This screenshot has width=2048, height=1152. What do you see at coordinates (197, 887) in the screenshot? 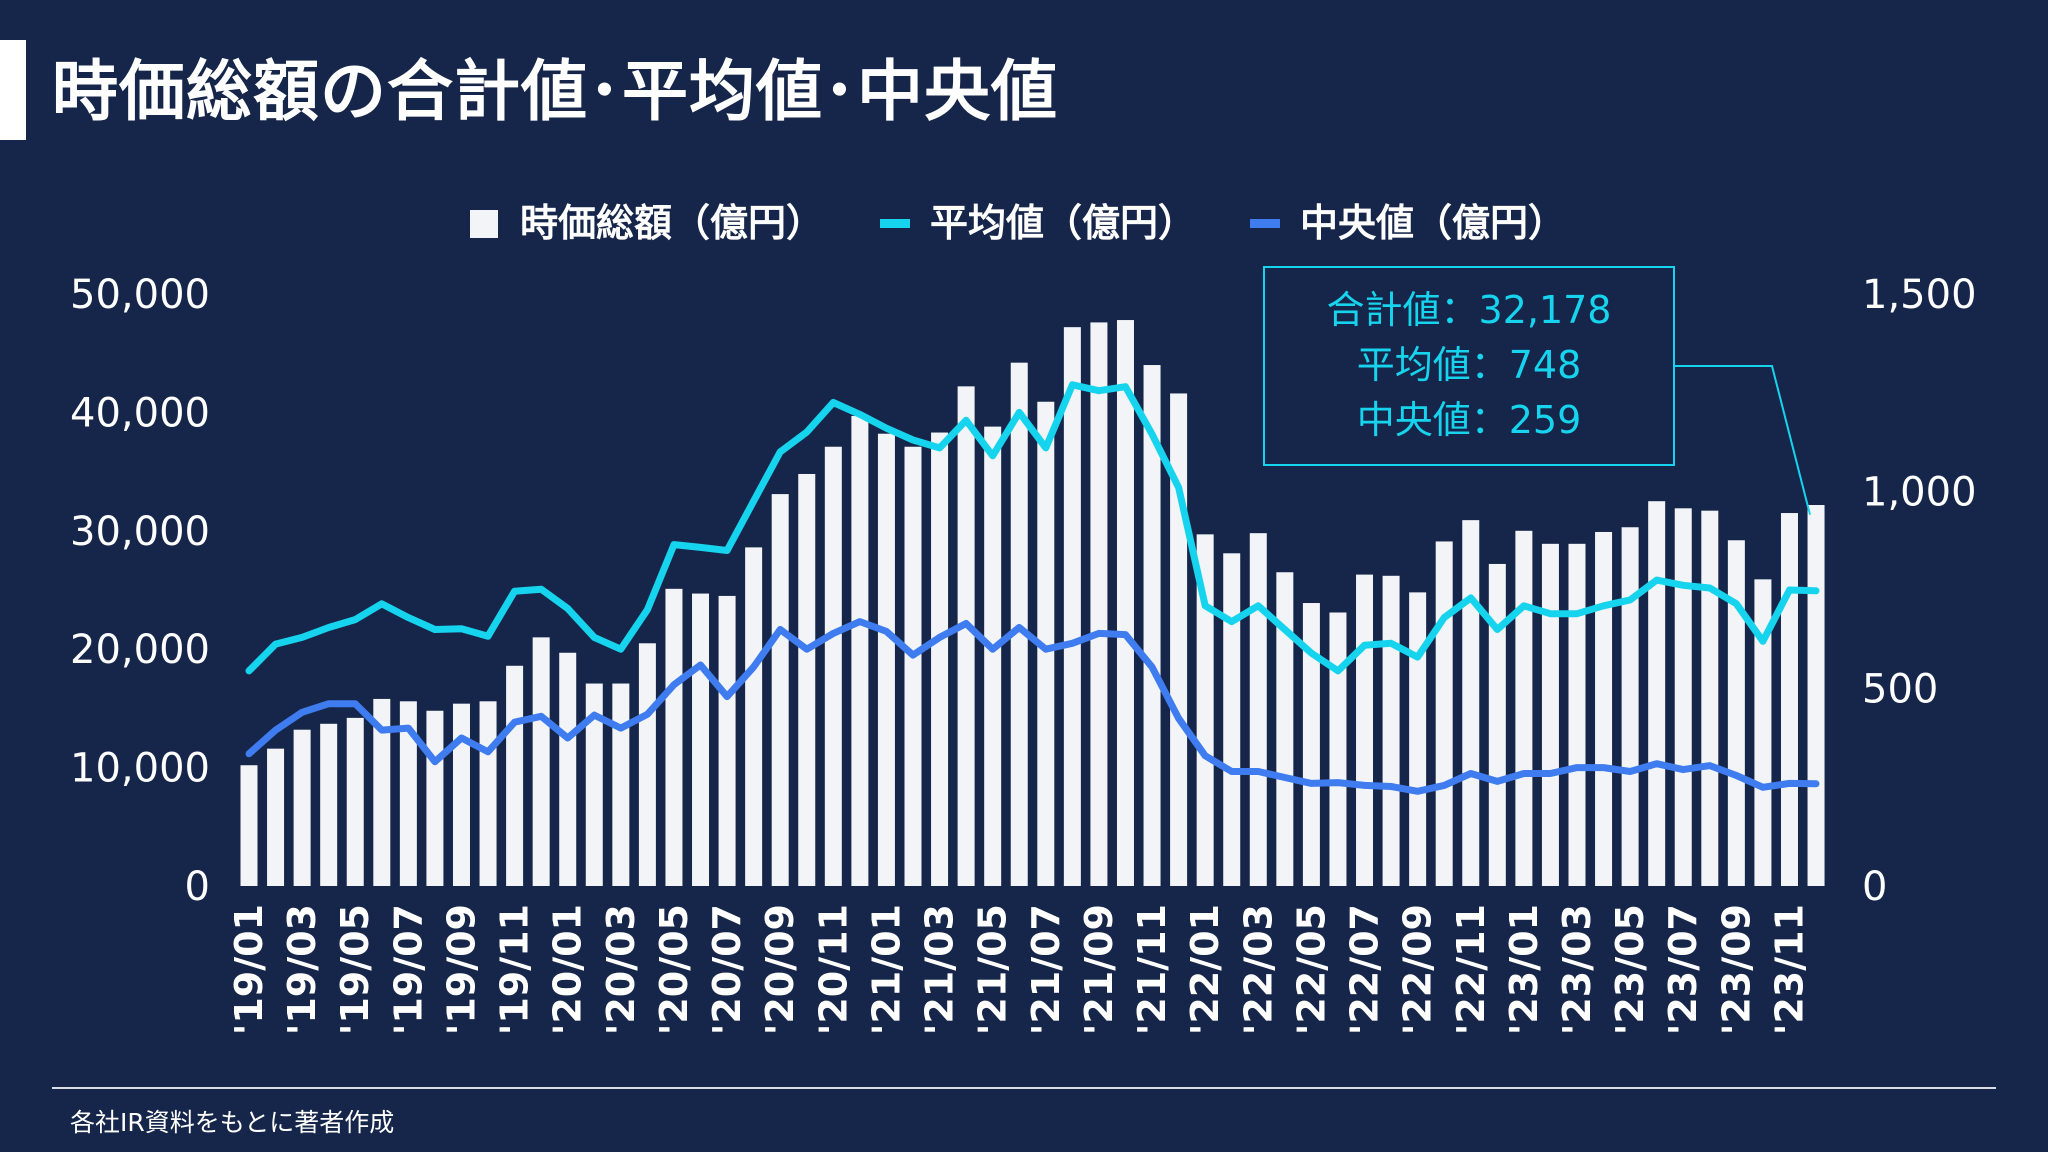
I see `left-axis-tick-label: 0` at bounding box center [197, 887].